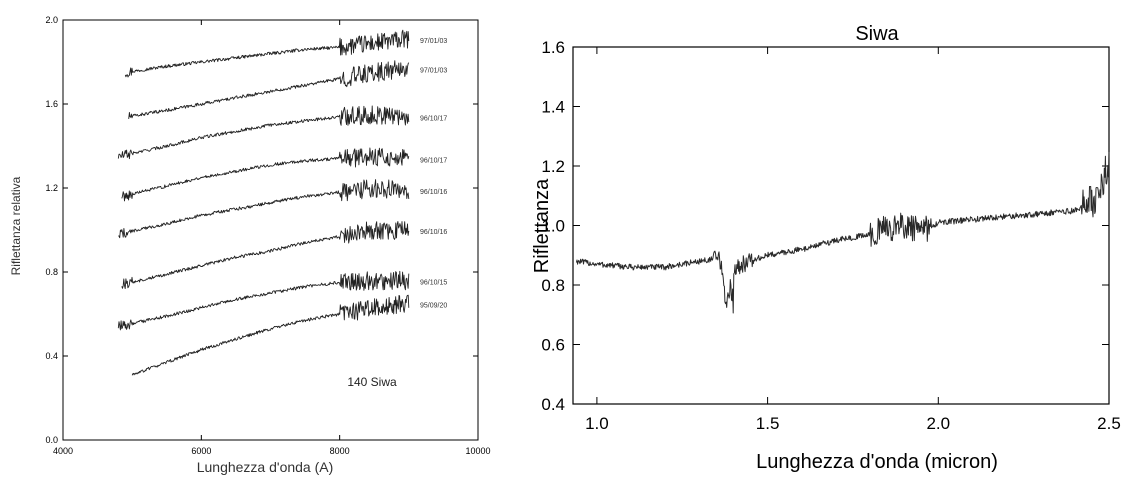 Image resolution: width=1122 pixels, height=477 pixels. Describe the element at coordinates (265, 467) in the screenshot. I see `left-x-axis-label: Lunghezza d'onda (A)` at that location.